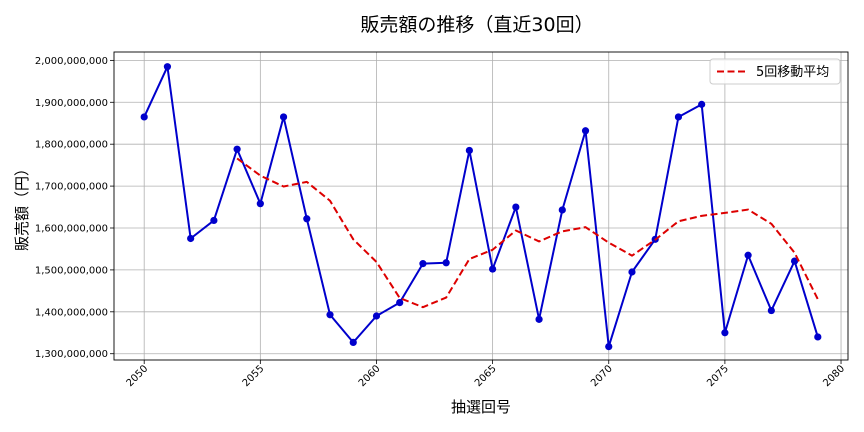 This screenshot has width=864, height=432. Describe the element at coordinates (71, 61) in the screenshot. I see `y-tick-label: 2,000,000,000` at that location.